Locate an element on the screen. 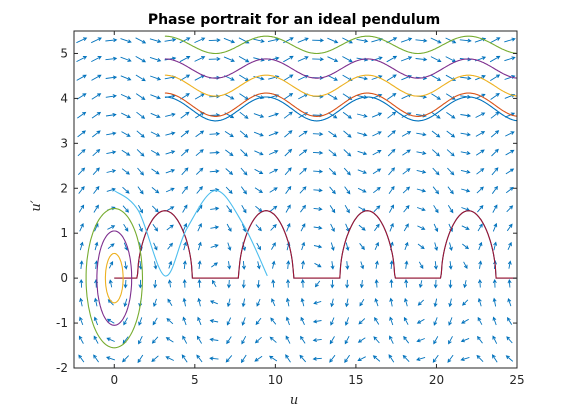 The width and height of the screenshot is (570, 413). trajectory-line is located at coordinates (114, 278).